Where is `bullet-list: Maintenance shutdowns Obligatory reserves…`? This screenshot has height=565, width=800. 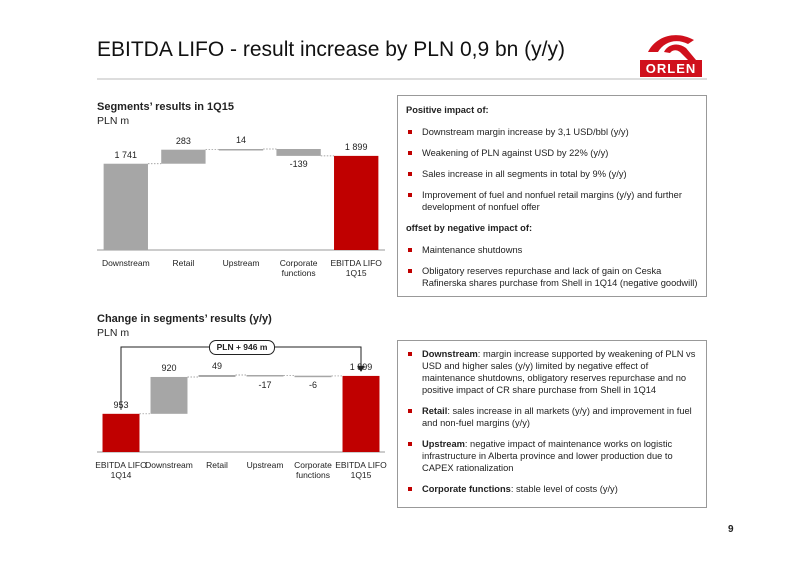 bullet-list: Maintenance shutdowns Obligatory reserves… is located at coordinates (552, 266).